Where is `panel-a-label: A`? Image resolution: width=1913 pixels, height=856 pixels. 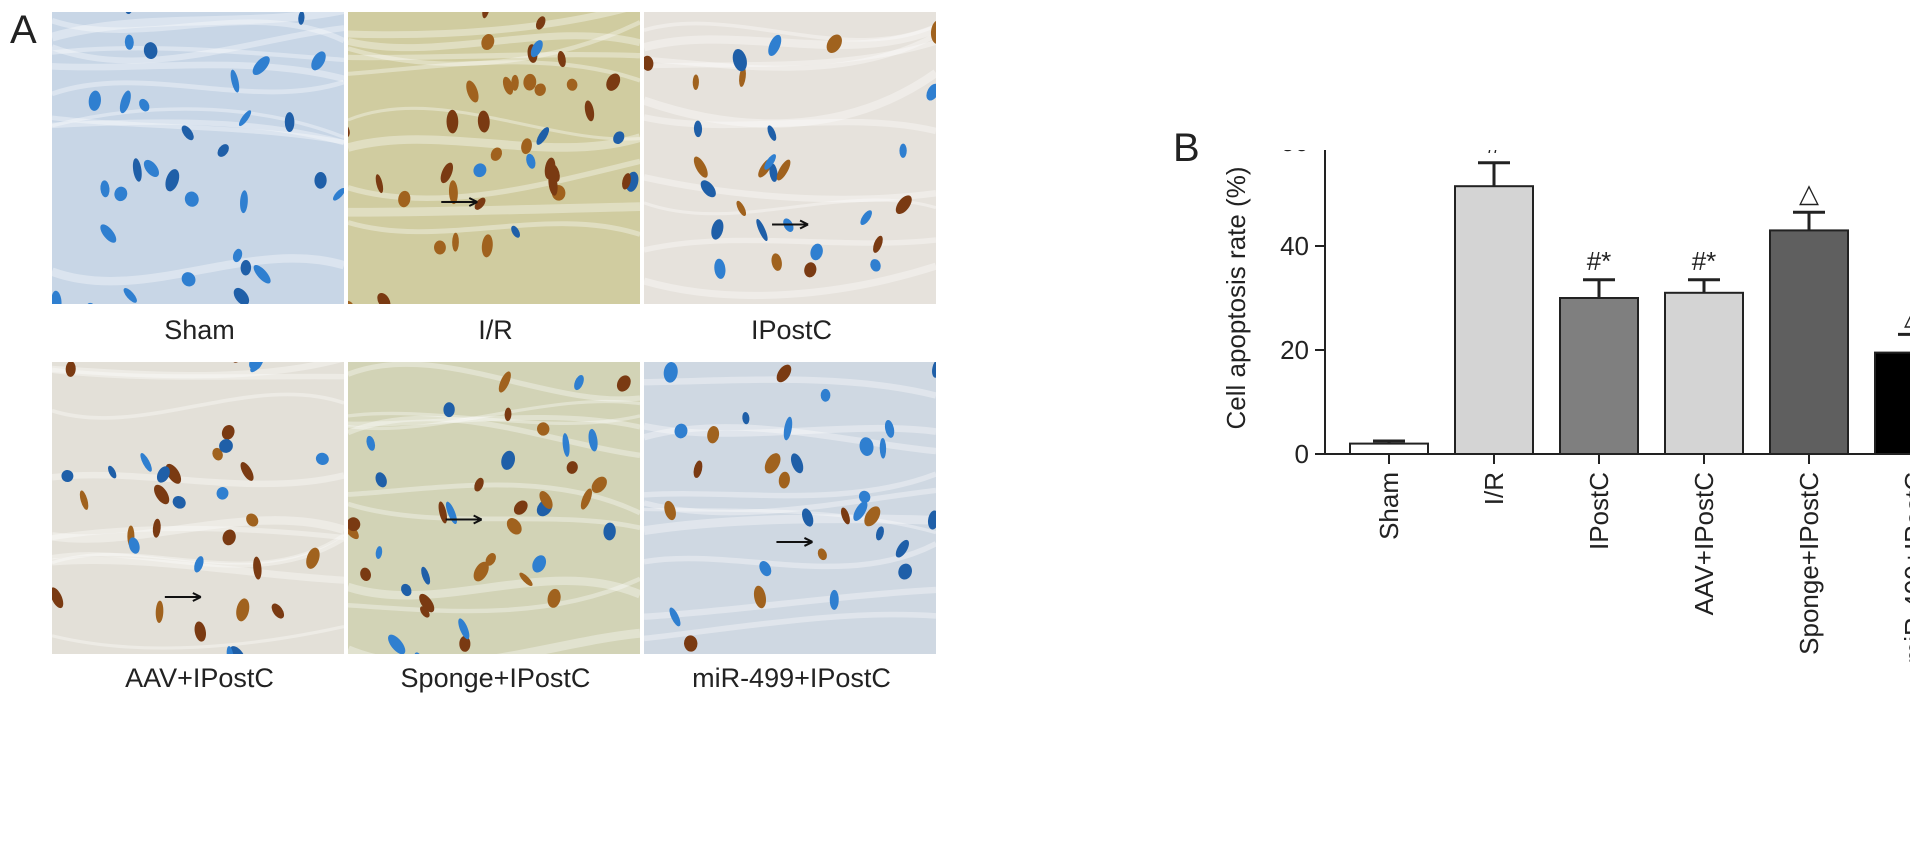
panel-a-label: A is located at coordinates (23, 30).